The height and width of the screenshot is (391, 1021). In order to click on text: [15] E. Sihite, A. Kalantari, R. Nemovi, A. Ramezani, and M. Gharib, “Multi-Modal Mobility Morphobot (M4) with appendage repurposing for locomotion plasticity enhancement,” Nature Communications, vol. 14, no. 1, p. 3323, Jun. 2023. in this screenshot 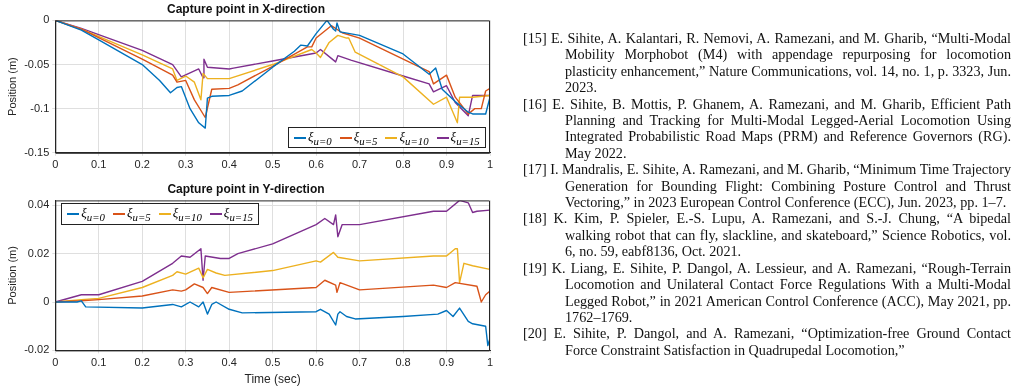, I will do `click(767, 63)`.